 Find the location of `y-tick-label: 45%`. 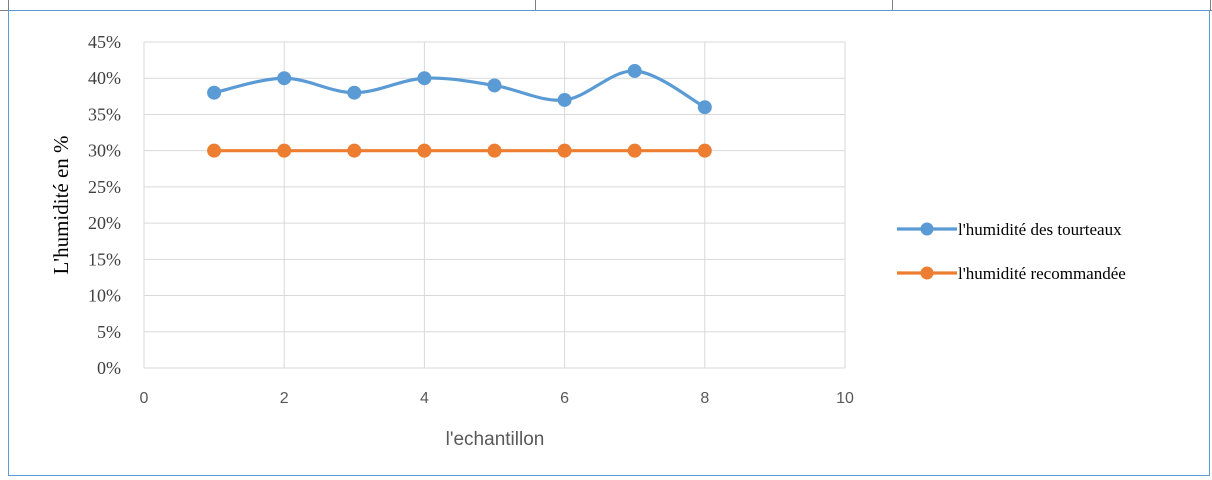

y-tick-label: 45% is located at coordinates (104, 42).